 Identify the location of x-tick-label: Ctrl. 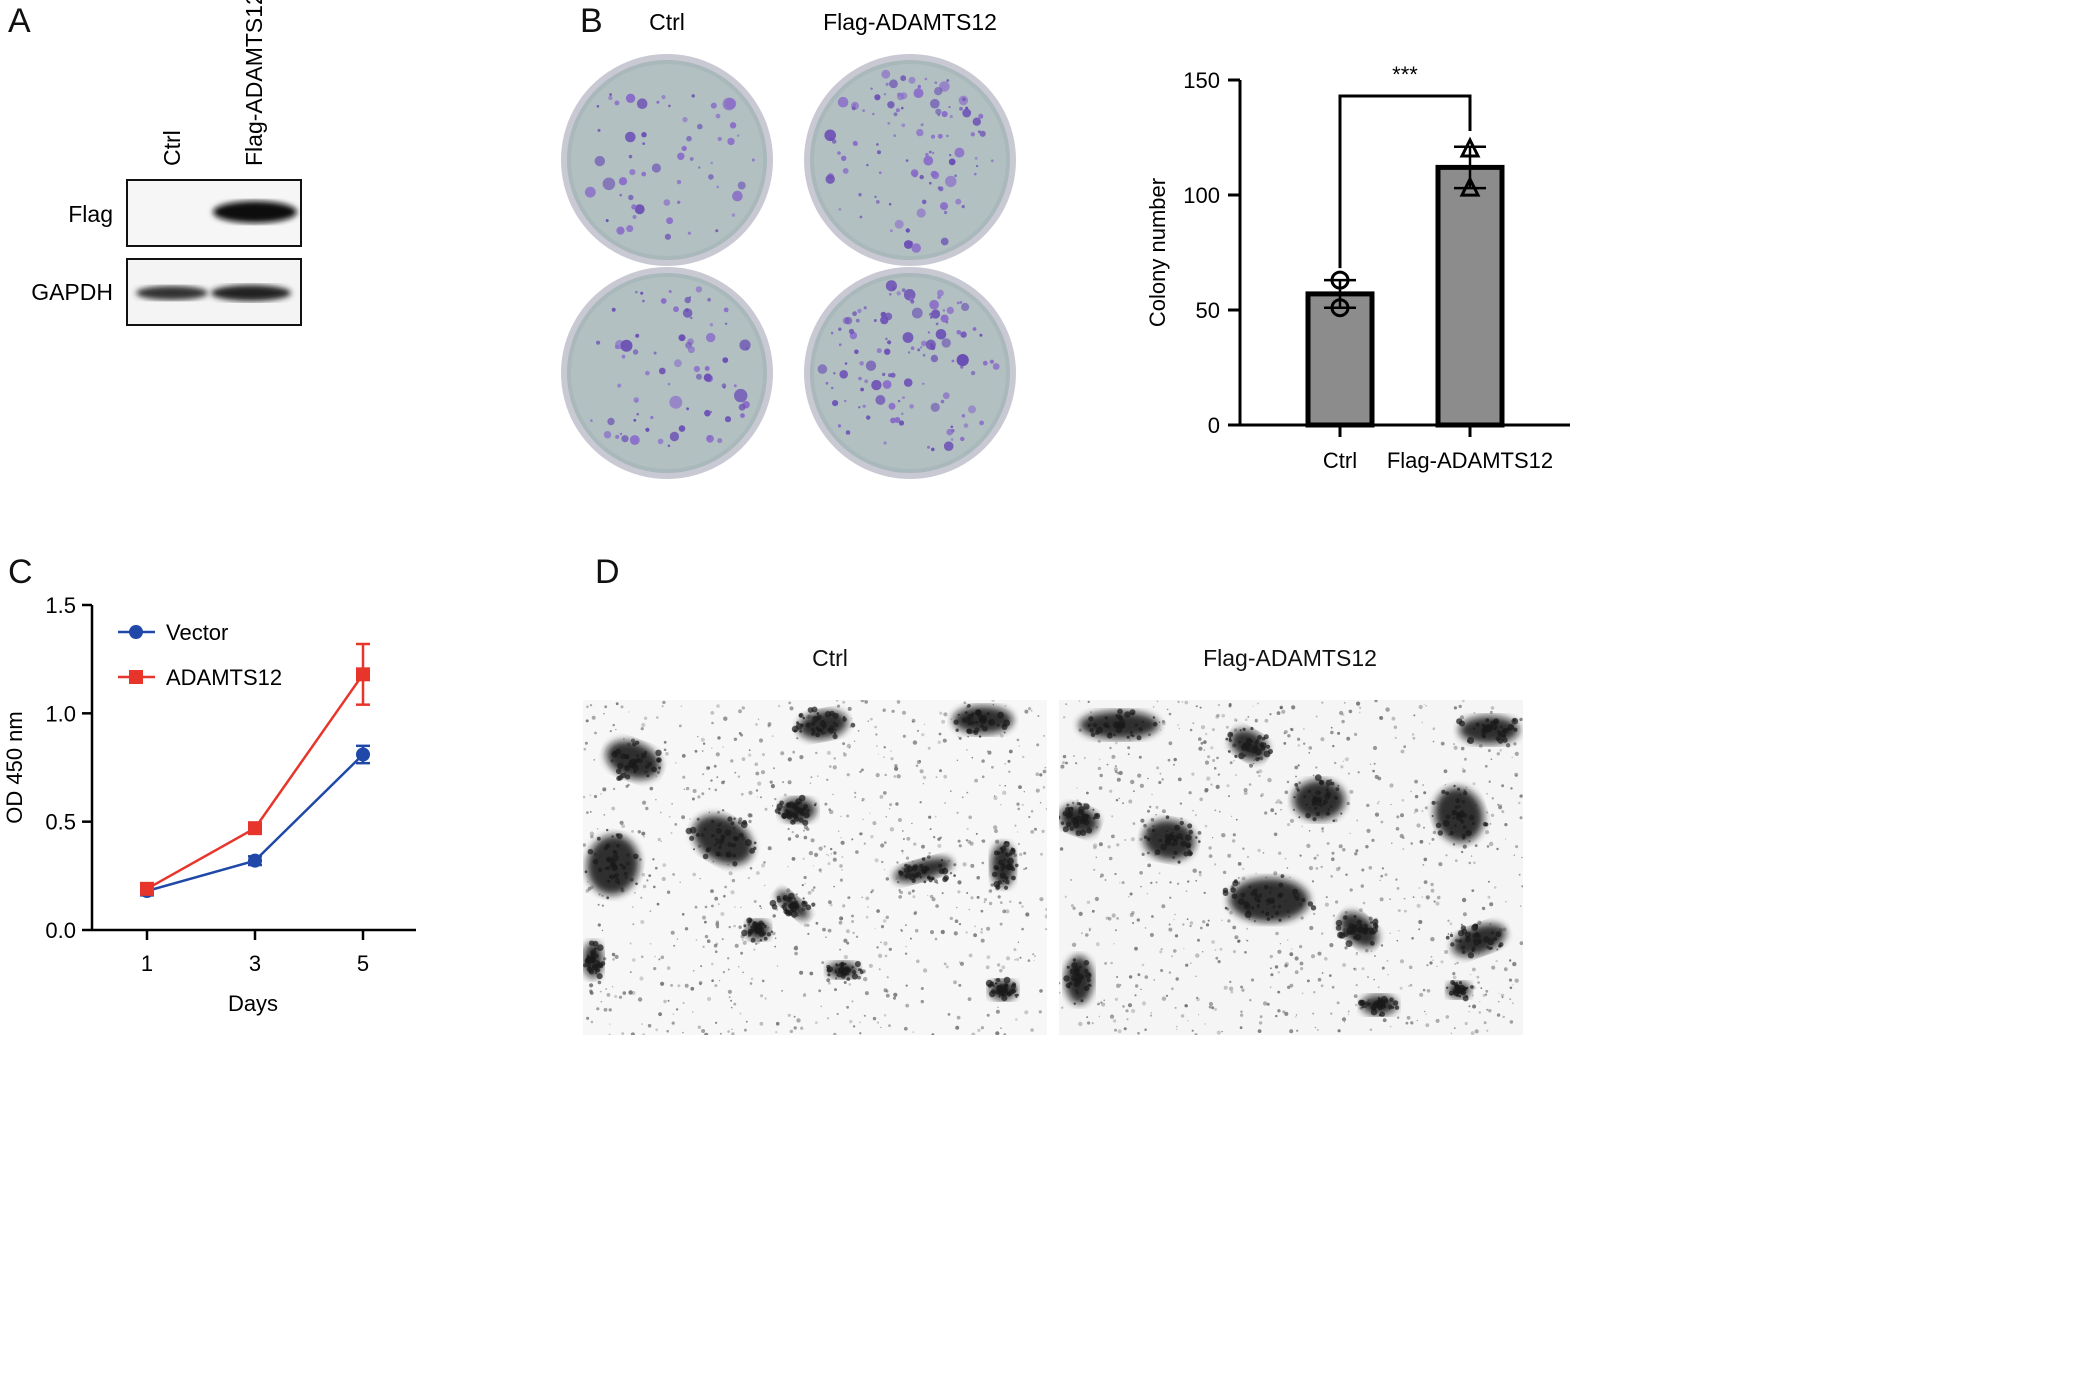
(1340, 460).